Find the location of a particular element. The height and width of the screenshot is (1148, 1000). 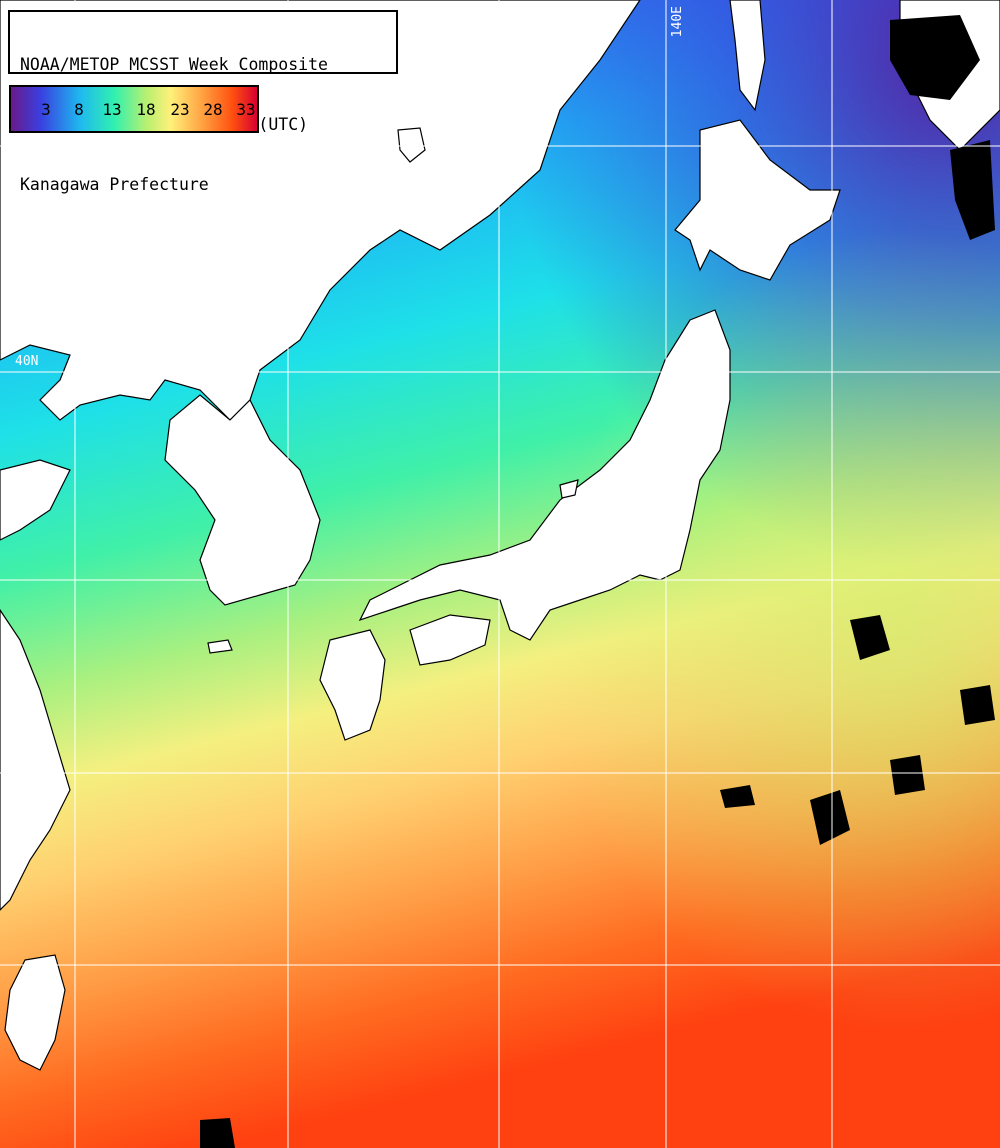

china-coast-north is located at coordinates (35, 500).